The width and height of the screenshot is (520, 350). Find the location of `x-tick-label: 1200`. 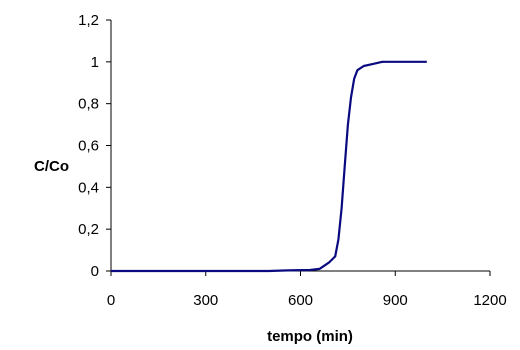

x-tick-label: 1200 is located at coordinates (489, 300).